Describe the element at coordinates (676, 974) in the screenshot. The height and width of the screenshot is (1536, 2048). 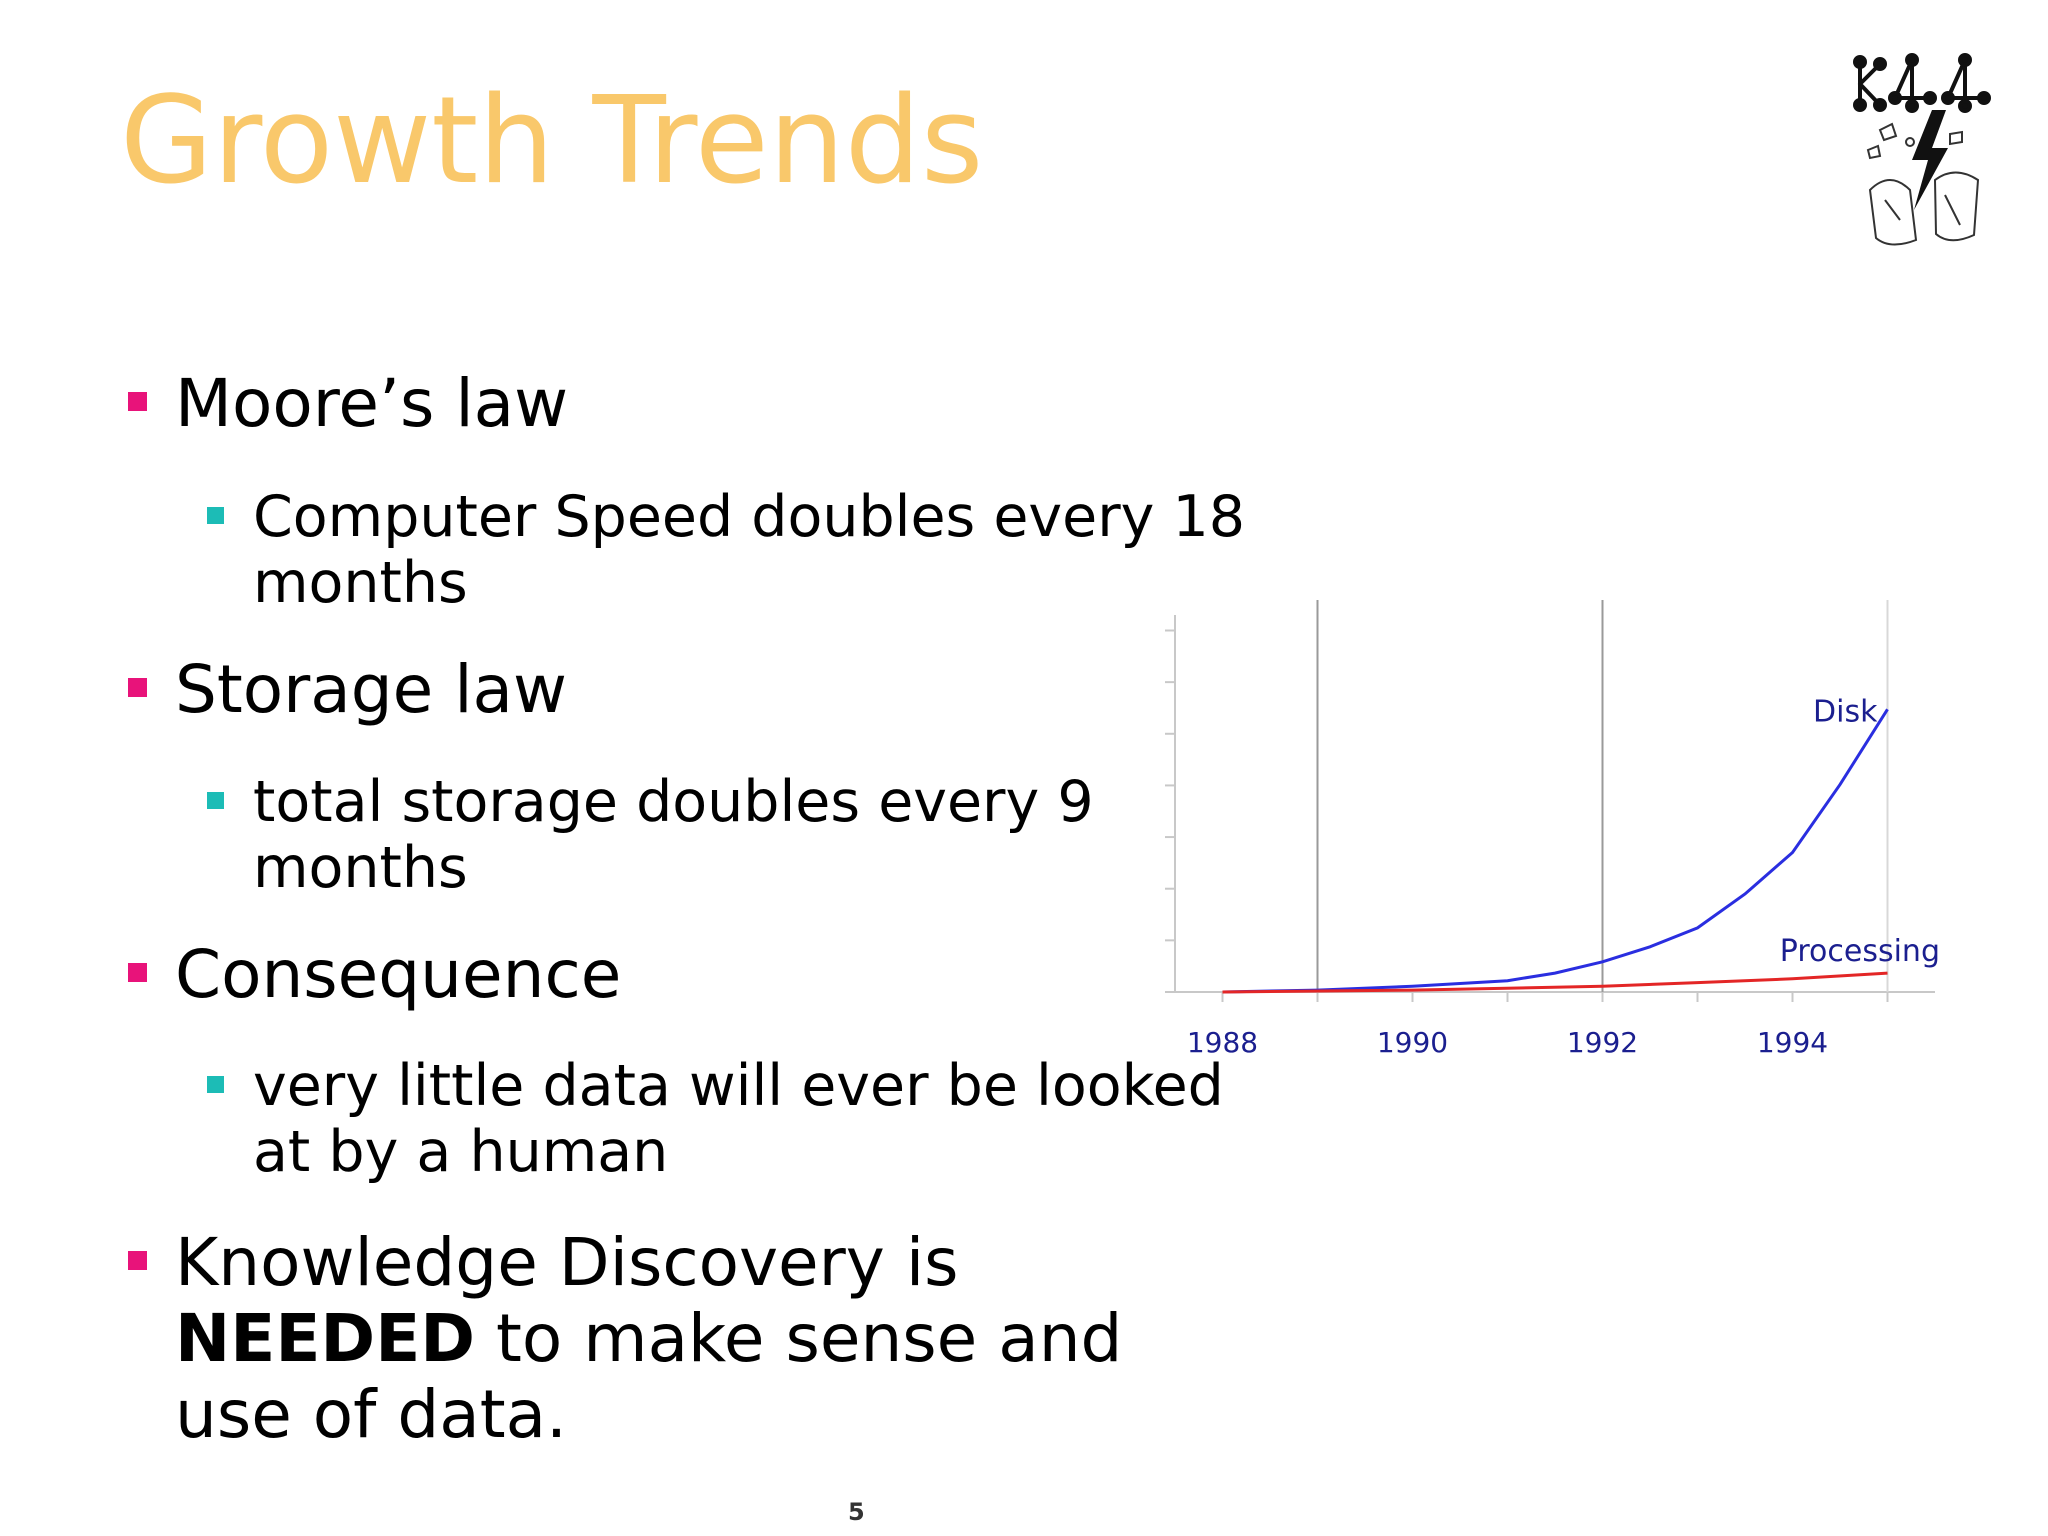
I see `bullet-item: Consequence` at that location.